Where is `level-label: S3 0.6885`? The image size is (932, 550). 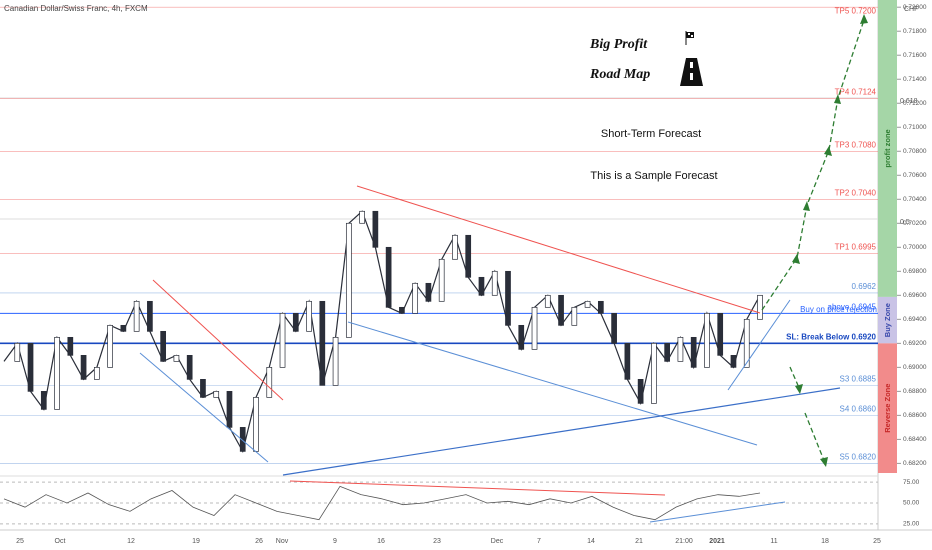 level-label: S3 0.6885 is located at coordinates (858, 378).